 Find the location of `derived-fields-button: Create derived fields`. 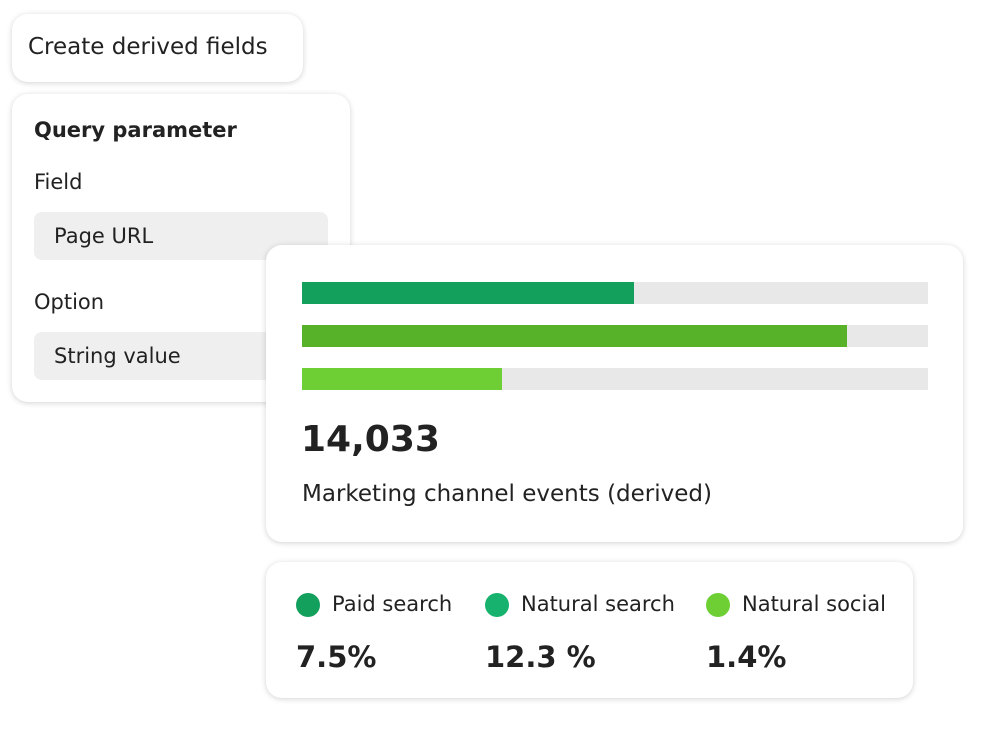

derived-fields-button: Create derived fields is located at coordinates (157, 48).